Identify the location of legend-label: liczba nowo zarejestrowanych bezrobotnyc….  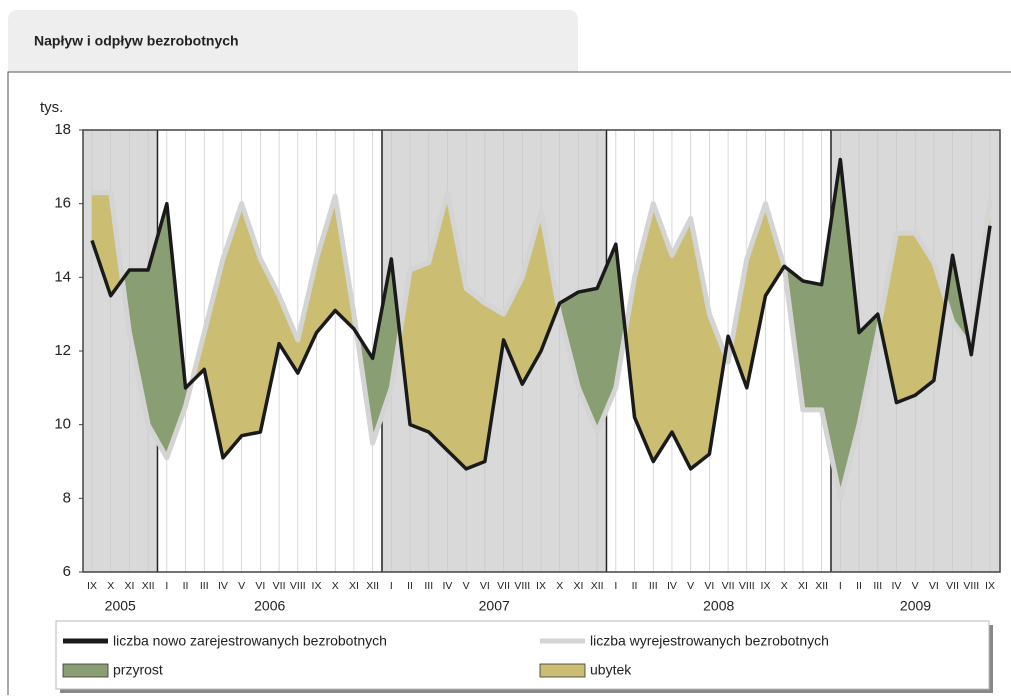
(250, 641).